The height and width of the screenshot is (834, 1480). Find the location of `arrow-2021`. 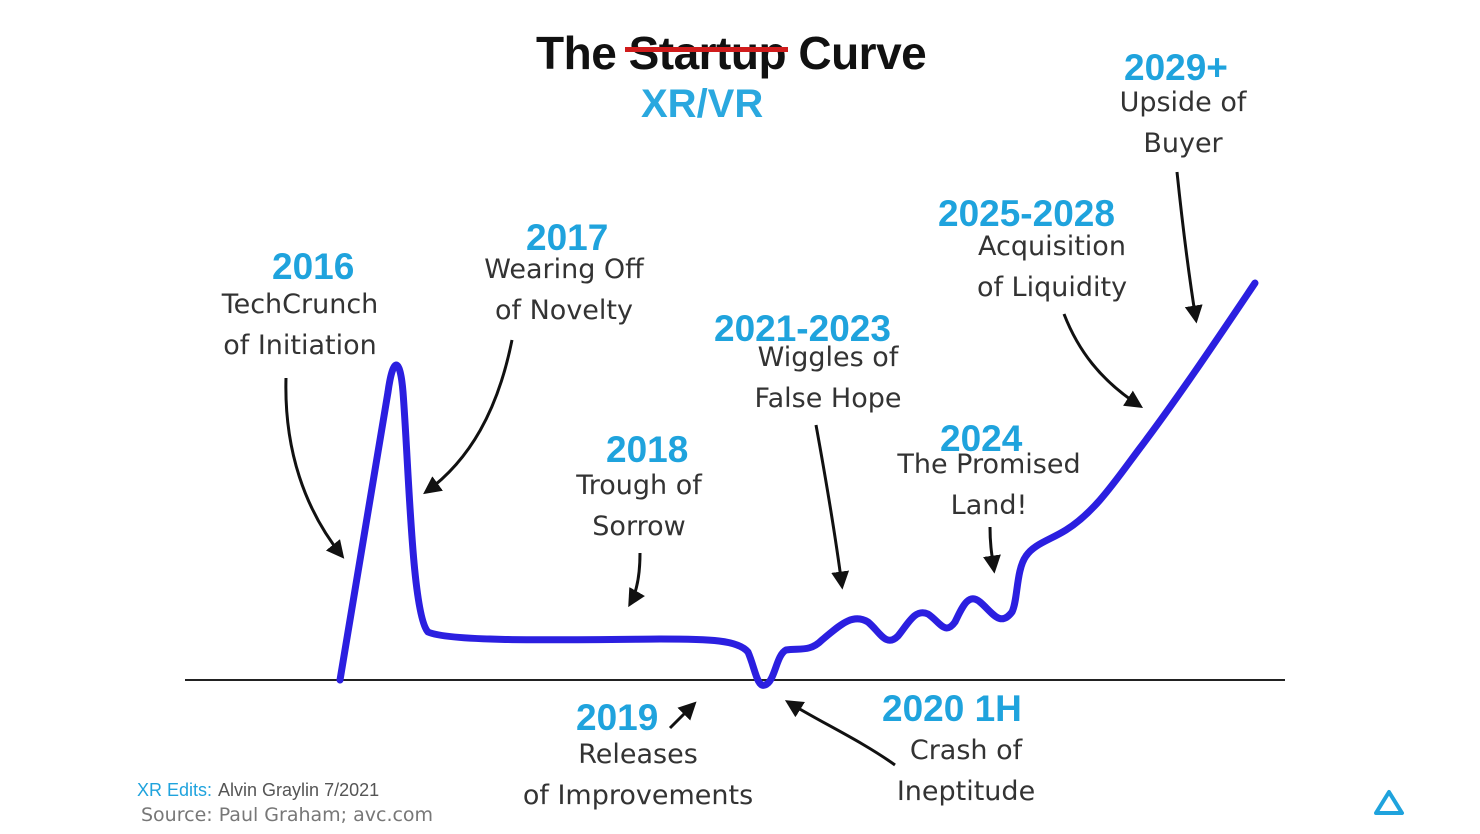

arrow-2021 is located at coordinates (832, 507).